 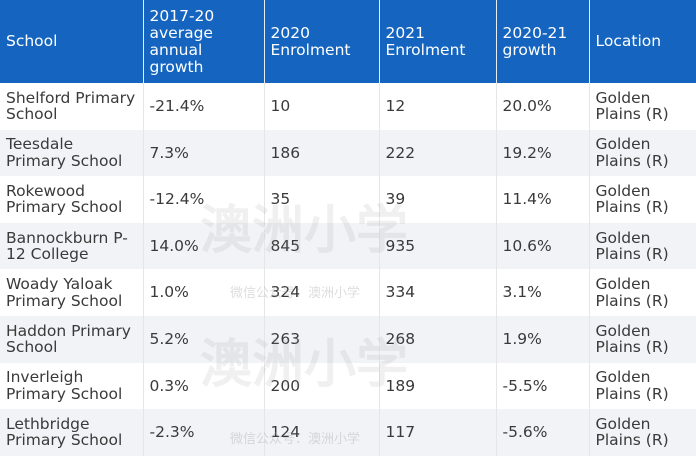 What do you see at coordinates (322, 432) in the screenshot?
I see `enrolment-2020-cell: 124` at bounding box center [322, 432].